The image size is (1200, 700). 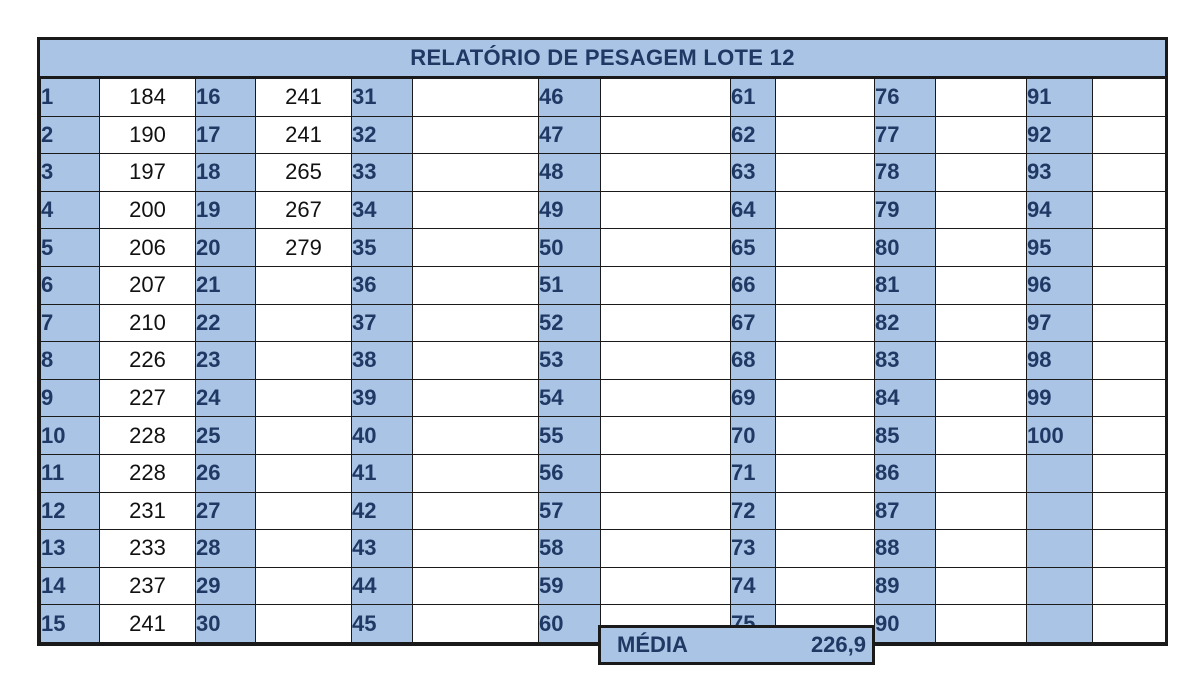 What do you see at coordinates (905, 323) in the screenshot?
I see `animal-number-cell: 82` at bounding box center [905, 323].